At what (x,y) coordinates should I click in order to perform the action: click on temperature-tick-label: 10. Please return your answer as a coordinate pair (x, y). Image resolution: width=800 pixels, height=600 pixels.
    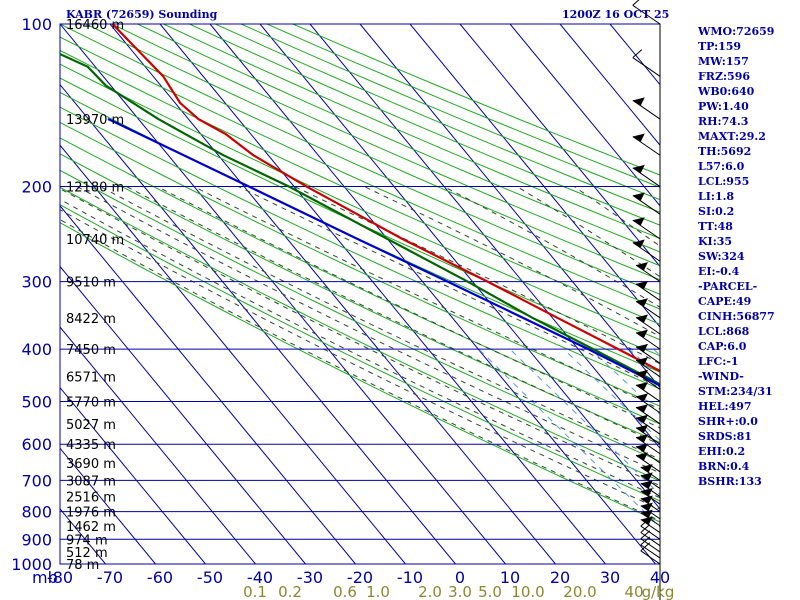
    Looking at the image, I should click on (510, 577).